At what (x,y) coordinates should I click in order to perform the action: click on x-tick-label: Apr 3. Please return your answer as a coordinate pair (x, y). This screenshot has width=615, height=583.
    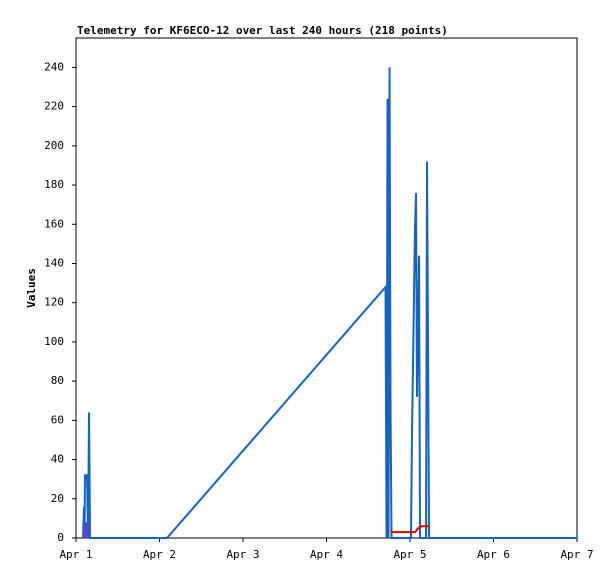
    Looking at the image, I should click on (242, 554).